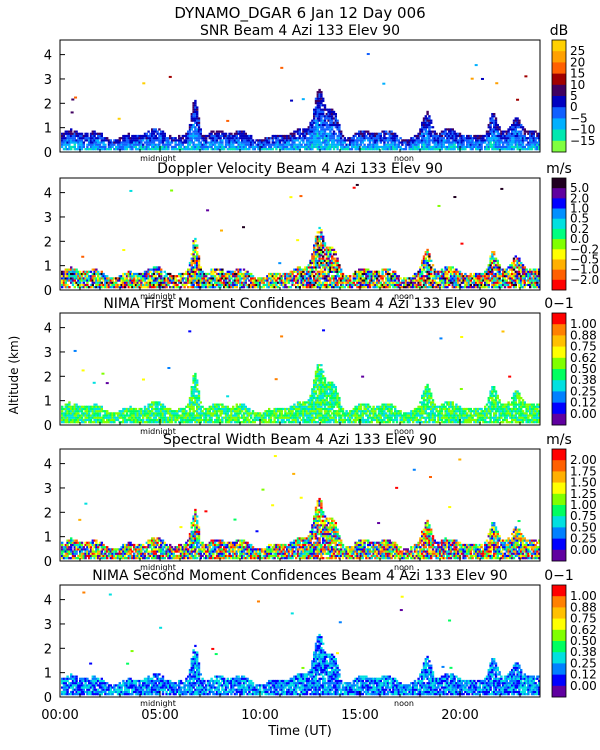 The width and height of the screenshot is (600, 750). Describe the element at coordinates (583, 483) in the screenshot. I see `colorbar-label: 1.50` at that location.